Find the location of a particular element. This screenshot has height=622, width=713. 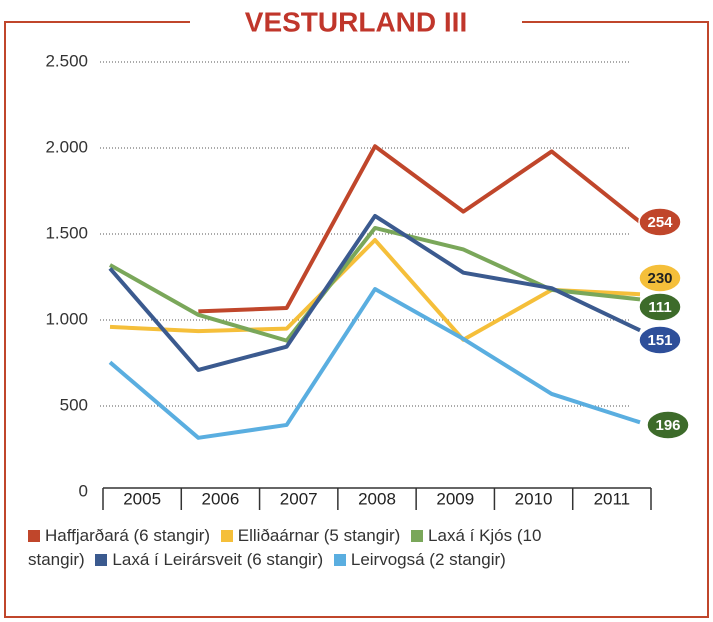

x-tick-label: 2010 is located at coordinates (534, 498).